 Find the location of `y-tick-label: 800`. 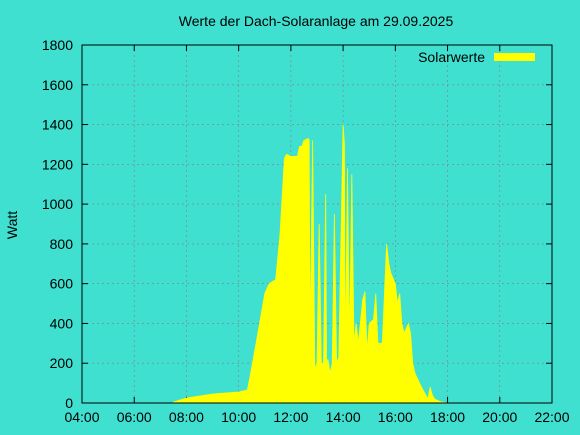

y-tick-label: 800 is located at coordinates (62, 244).